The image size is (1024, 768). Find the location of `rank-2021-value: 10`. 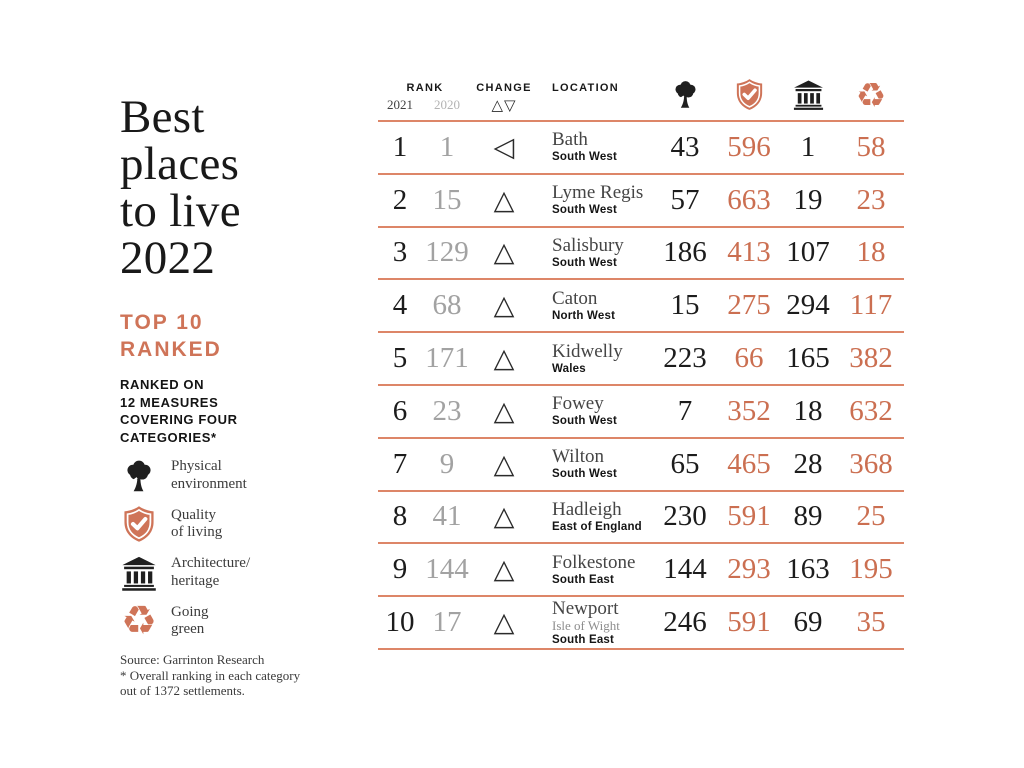

rank-2021-value: 10 is located at coordinates (400, 622).